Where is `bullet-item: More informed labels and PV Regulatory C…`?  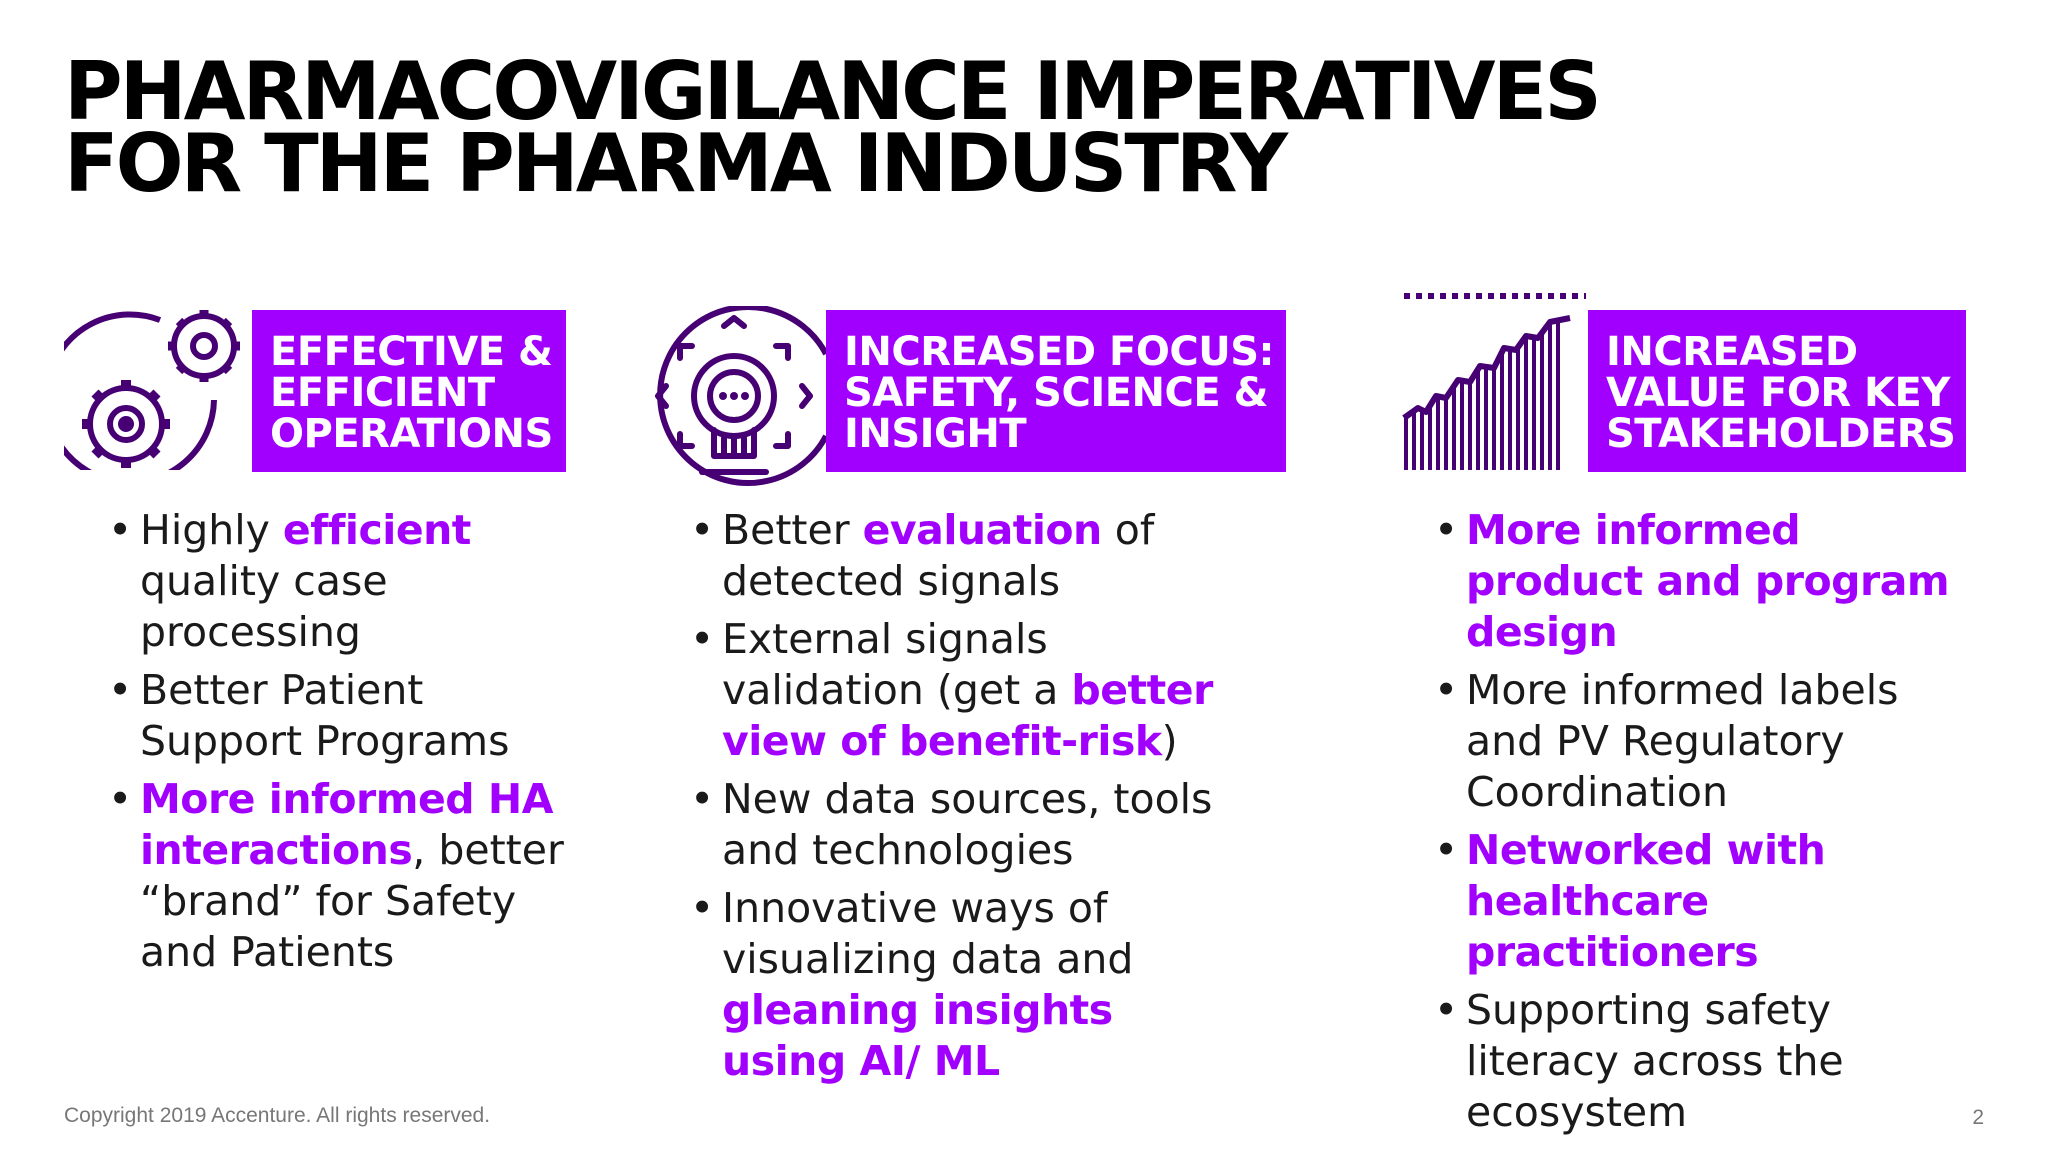
bullet-item: More informed labels and PV Regulatory C… is located at coordinates (1704, 741).